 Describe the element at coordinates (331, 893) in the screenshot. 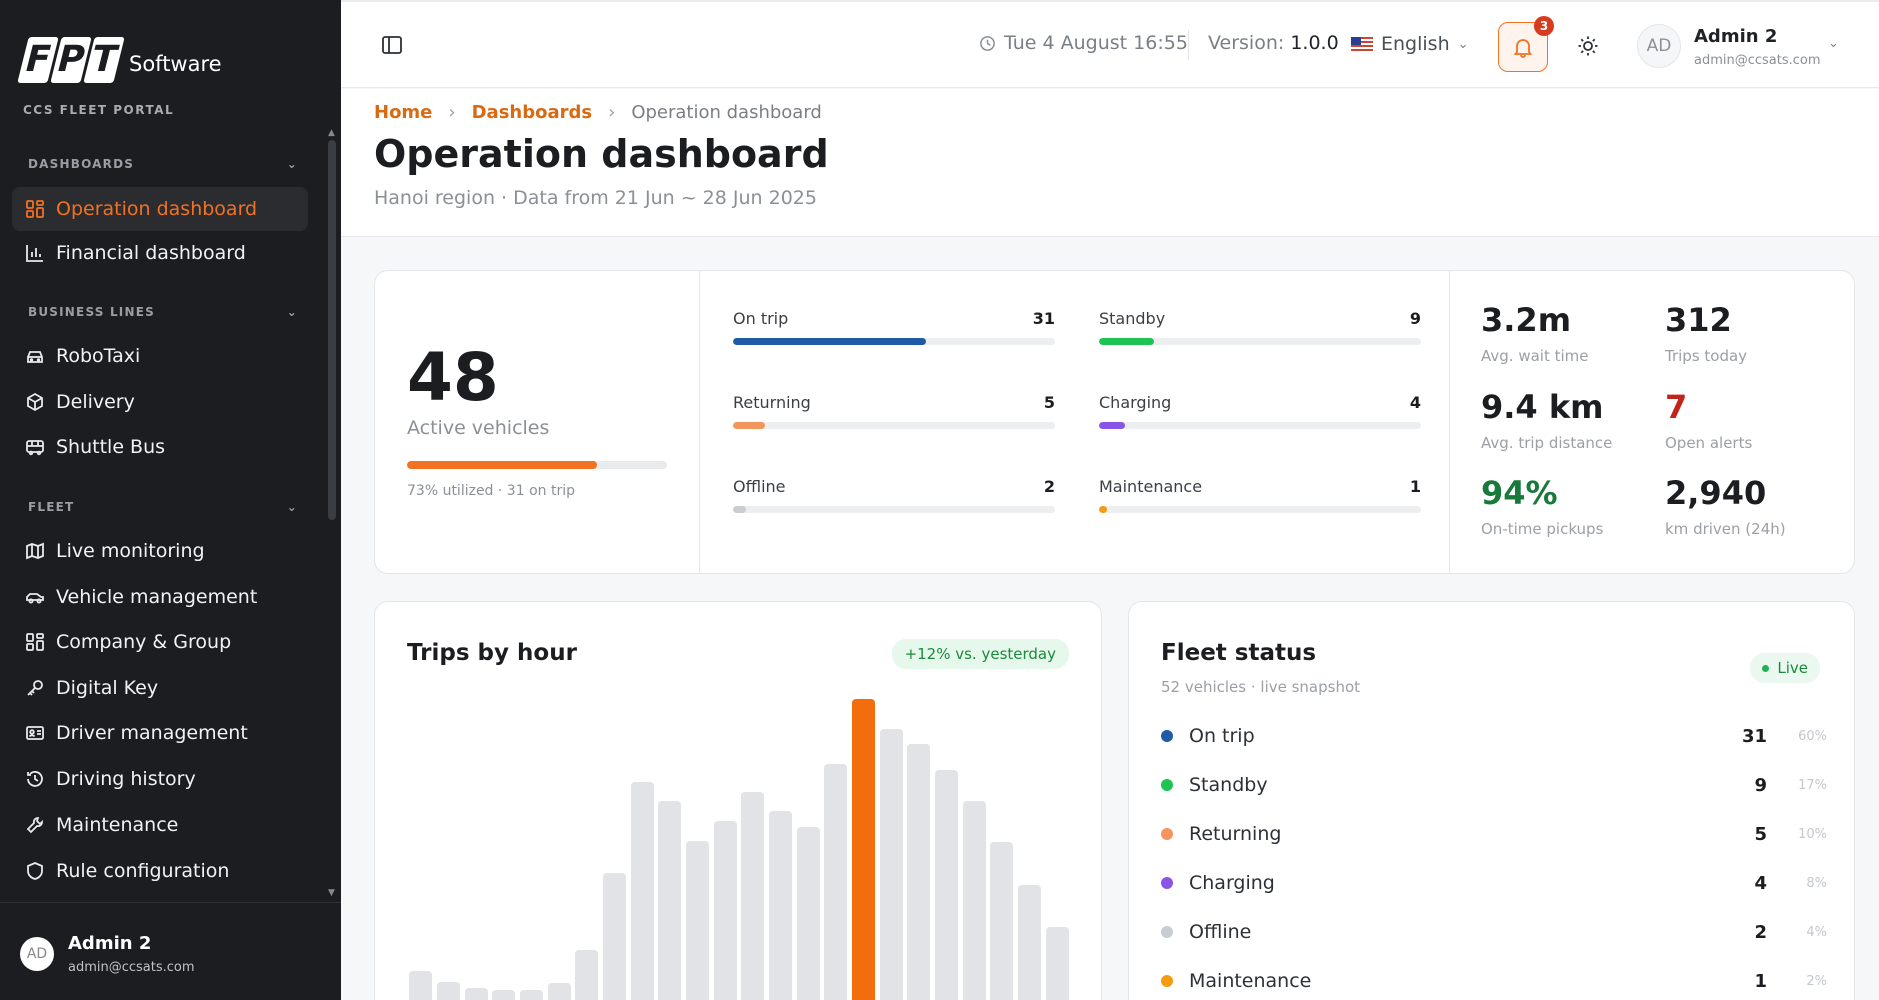

I see `scroll-down-arrow: ▼` at that location.